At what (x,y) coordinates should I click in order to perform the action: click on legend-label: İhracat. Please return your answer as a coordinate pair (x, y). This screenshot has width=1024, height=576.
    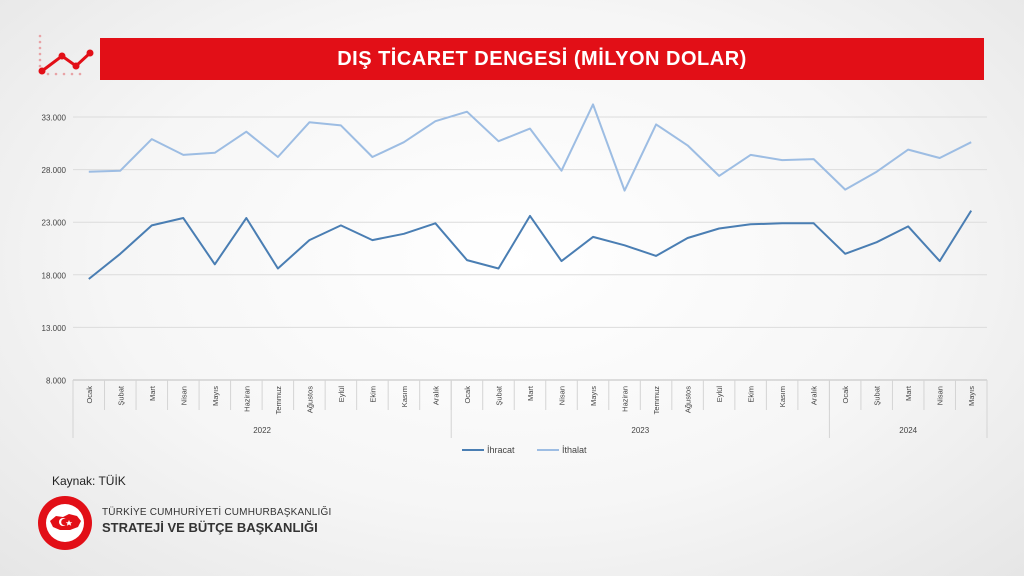
    Looking at the image, I should click on (501, 450).